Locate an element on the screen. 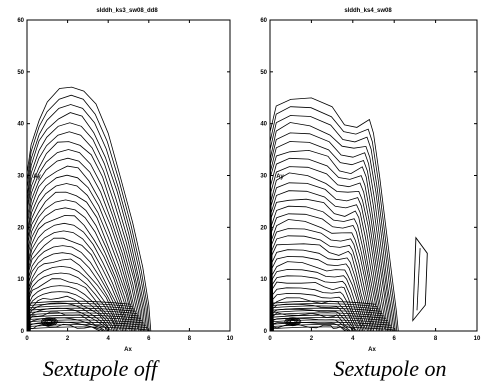  chart-title: slddh_ks4_sw08 is located at coordinates (368, 11).